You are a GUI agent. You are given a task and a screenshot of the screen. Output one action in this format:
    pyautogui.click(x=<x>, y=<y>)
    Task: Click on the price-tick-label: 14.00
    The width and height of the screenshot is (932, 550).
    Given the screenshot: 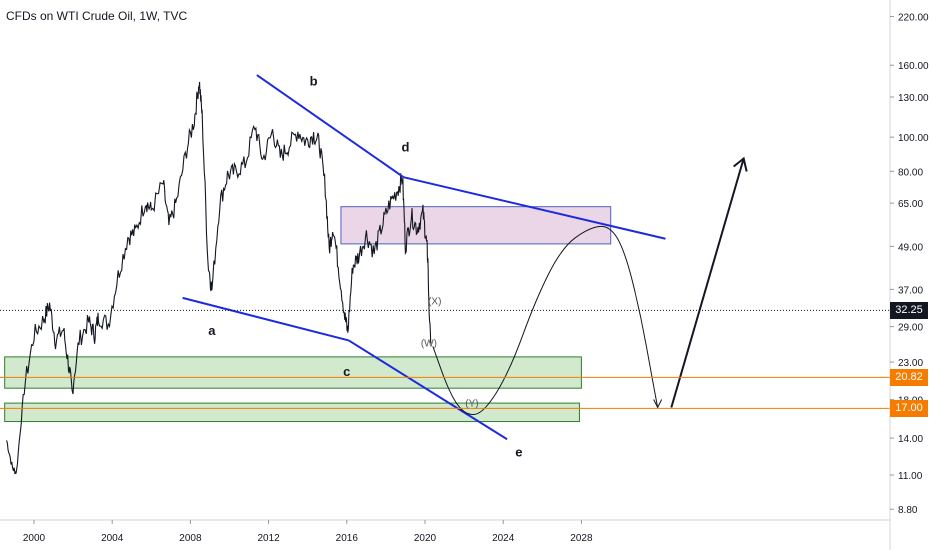 What is the action you would take?
    pyautogui.click(x=910, y=439)
    